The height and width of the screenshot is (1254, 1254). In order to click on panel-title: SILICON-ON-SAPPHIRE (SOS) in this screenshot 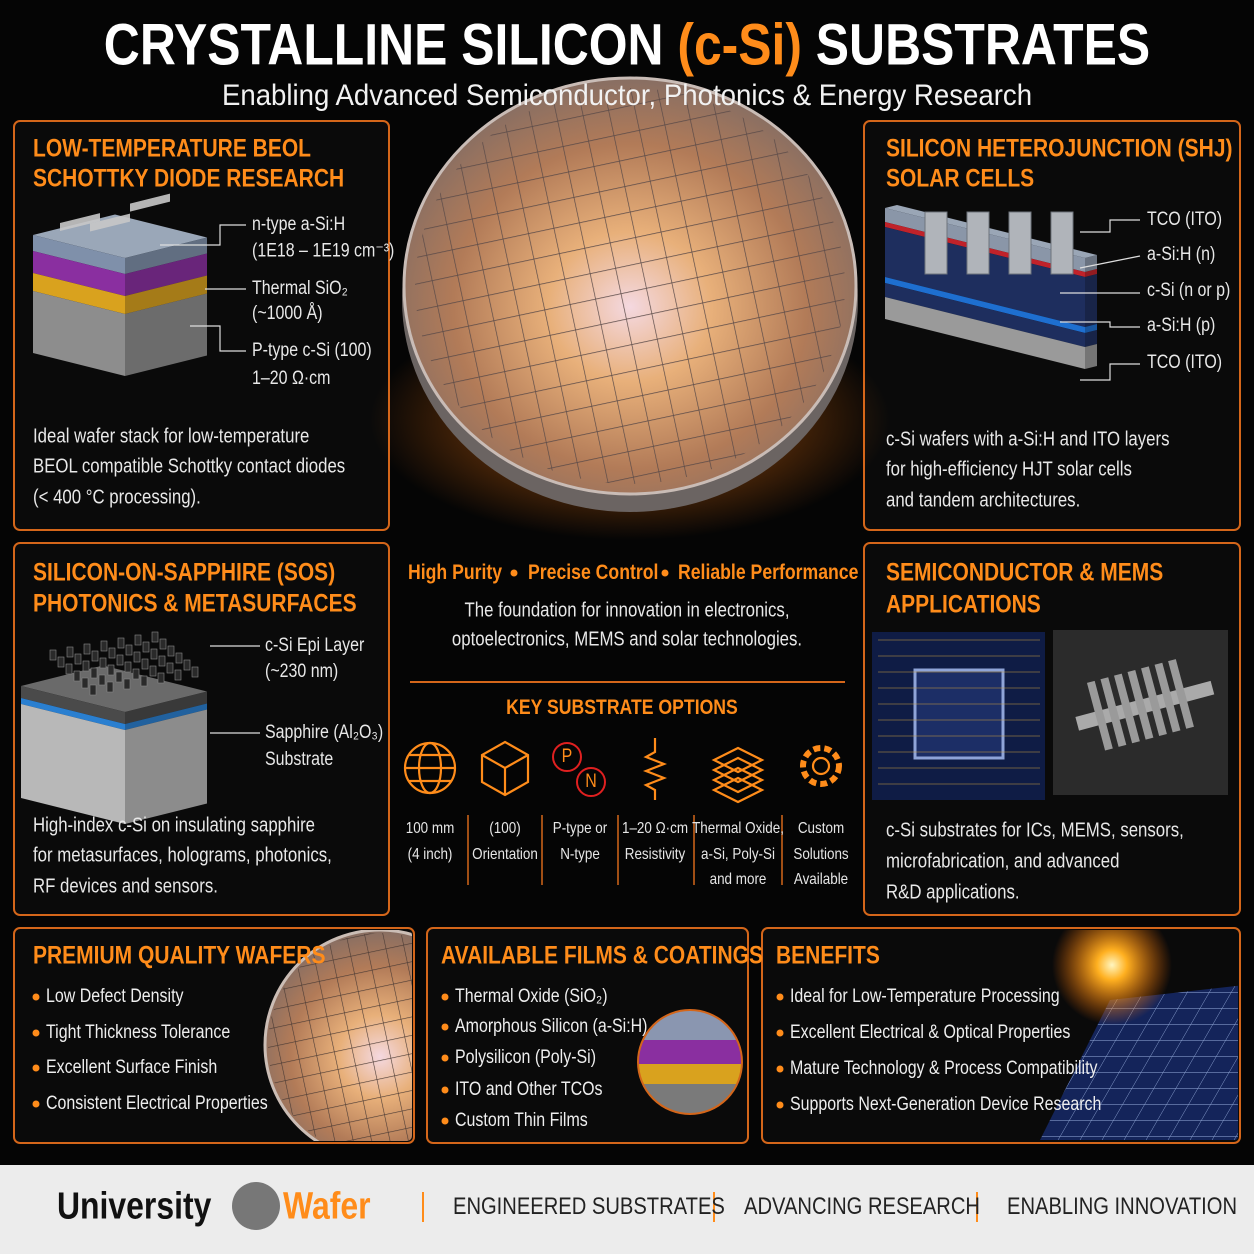, I will do `click(184, 572)`.